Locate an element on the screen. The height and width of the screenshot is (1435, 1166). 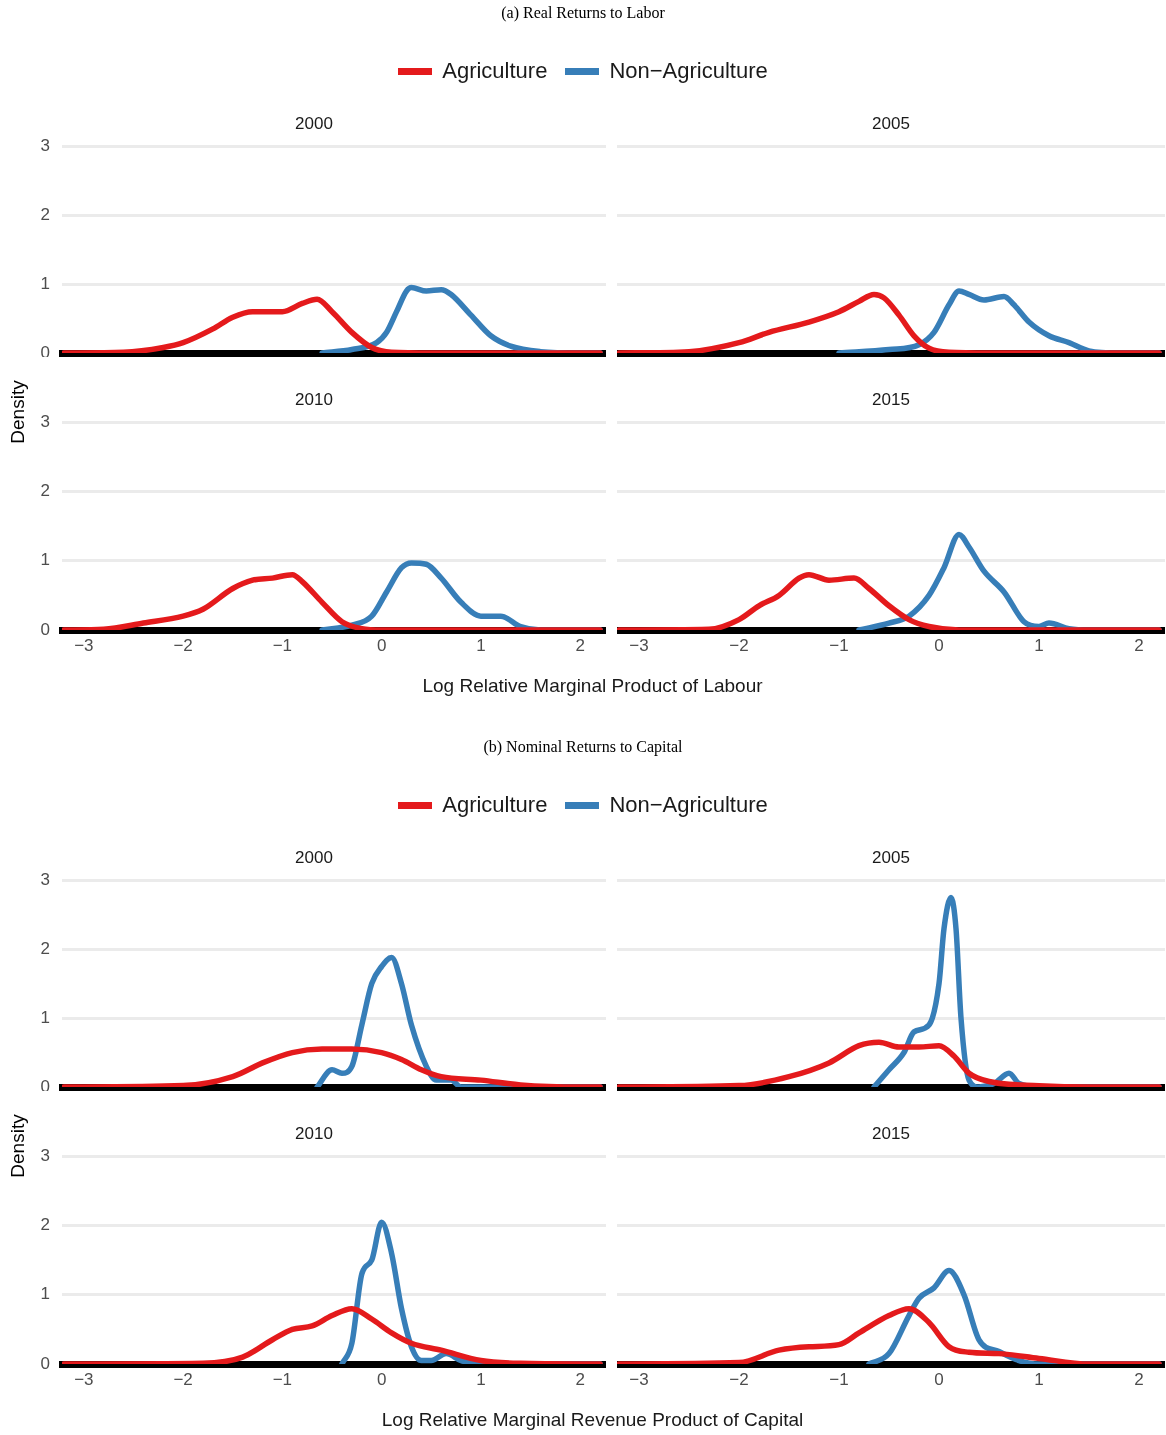
text: (a) Real Returns to Labor is located at coordinates (583, 13).